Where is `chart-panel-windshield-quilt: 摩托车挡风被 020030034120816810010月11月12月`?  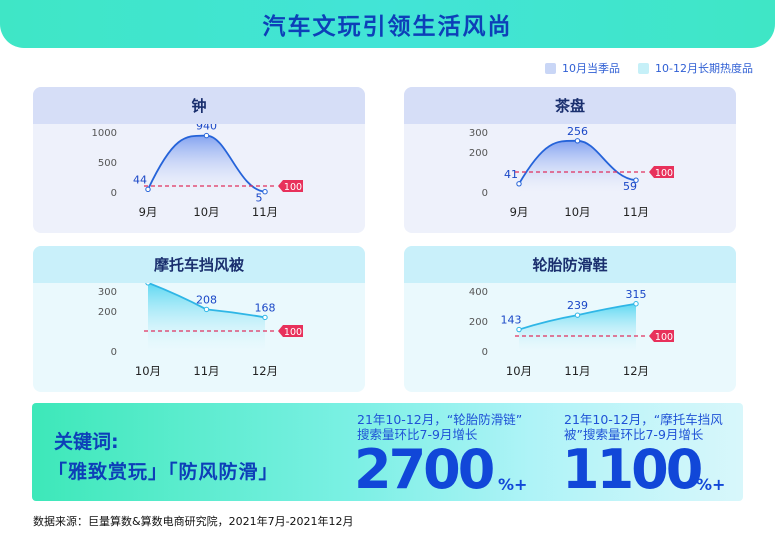 chart-panel-windshield-quilt: 摩托车挡风被 020030034120816810010月11月12月 is located at coordinates (199, 319).